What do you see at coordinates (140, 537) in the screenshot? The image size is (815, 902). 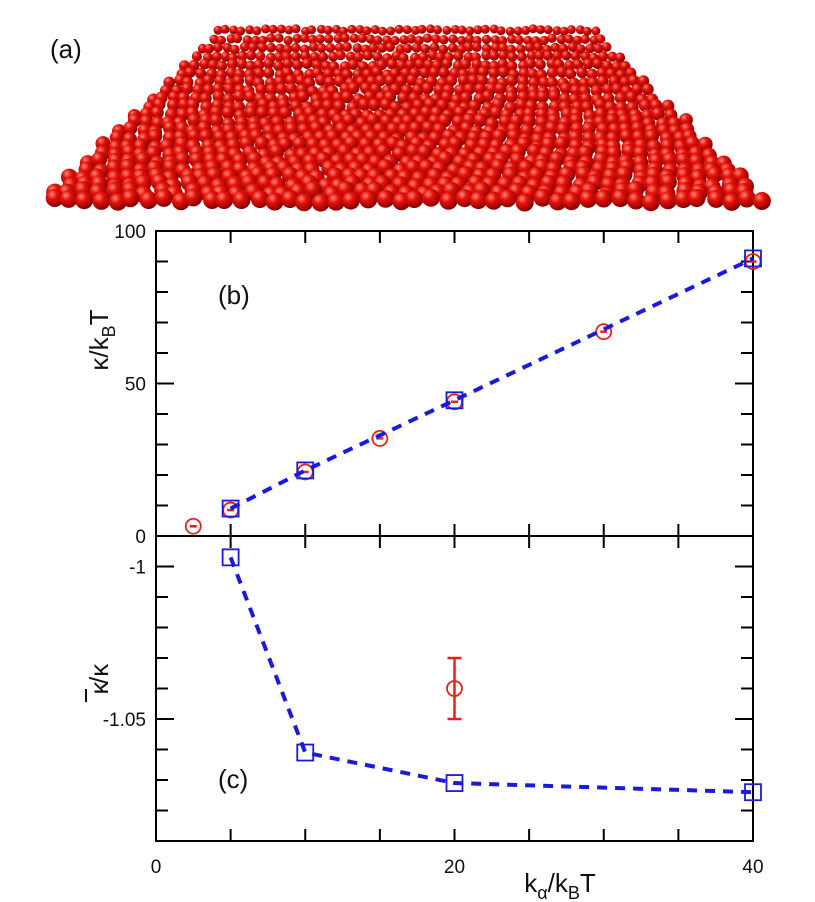 I see `y-tick-label: 0` at bounding box center [140, 537].